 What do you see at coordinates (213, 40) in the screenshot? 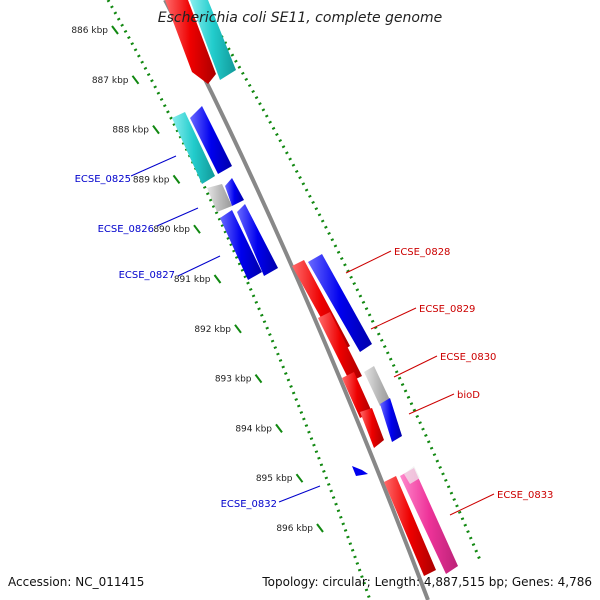
I see `feature-top-cyan` at bounding box center [213, 40].